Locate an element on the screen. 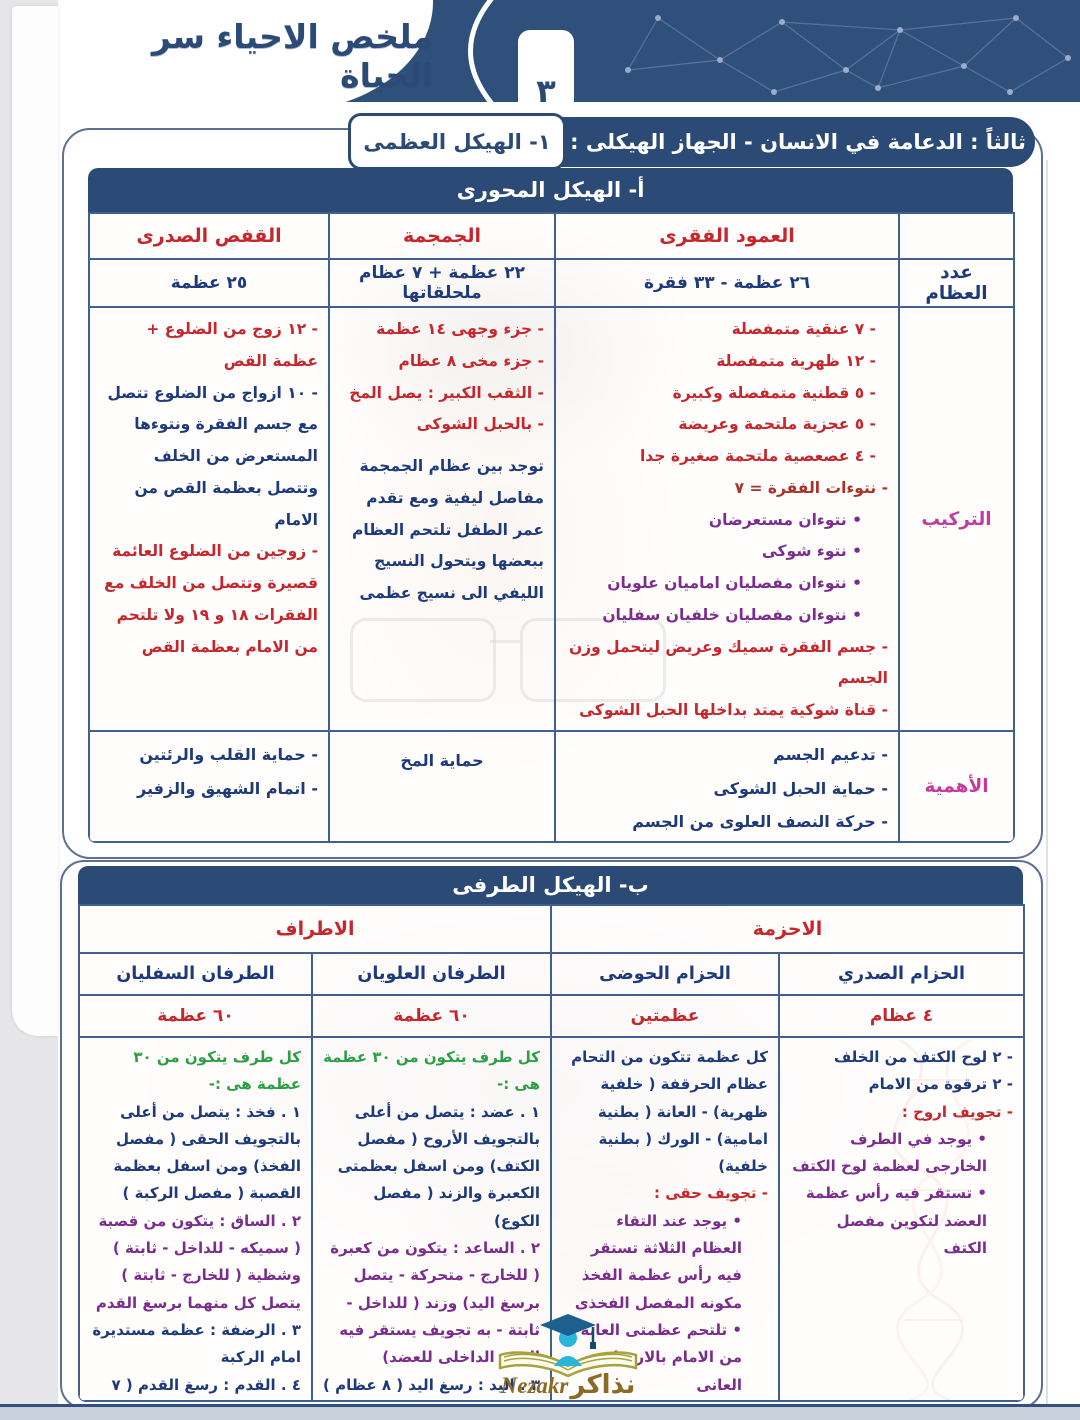 This screenshot has width=1080, height=1420. list-item: - جزء وجهى ١٤ عظمة is located at coordinates (460, 329).